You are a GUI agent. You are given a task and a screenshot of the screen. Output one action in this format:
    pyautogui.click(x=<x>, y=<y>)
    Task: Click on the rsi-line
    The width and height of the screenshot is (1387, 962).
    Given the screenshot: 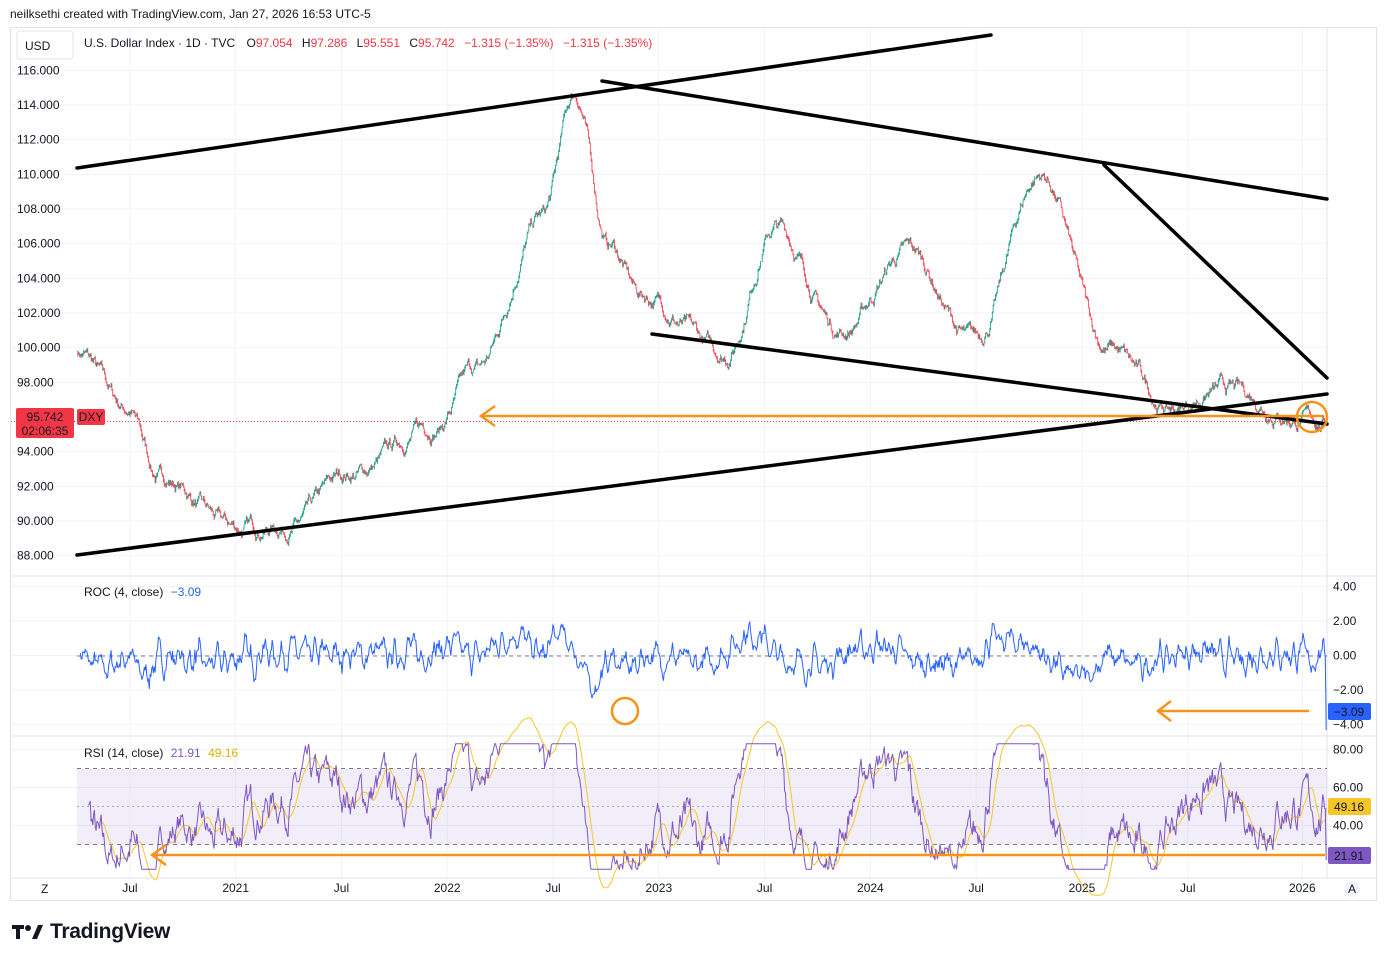 What is the action you would take?
    pyautogui.click(x=707, y=806)
    